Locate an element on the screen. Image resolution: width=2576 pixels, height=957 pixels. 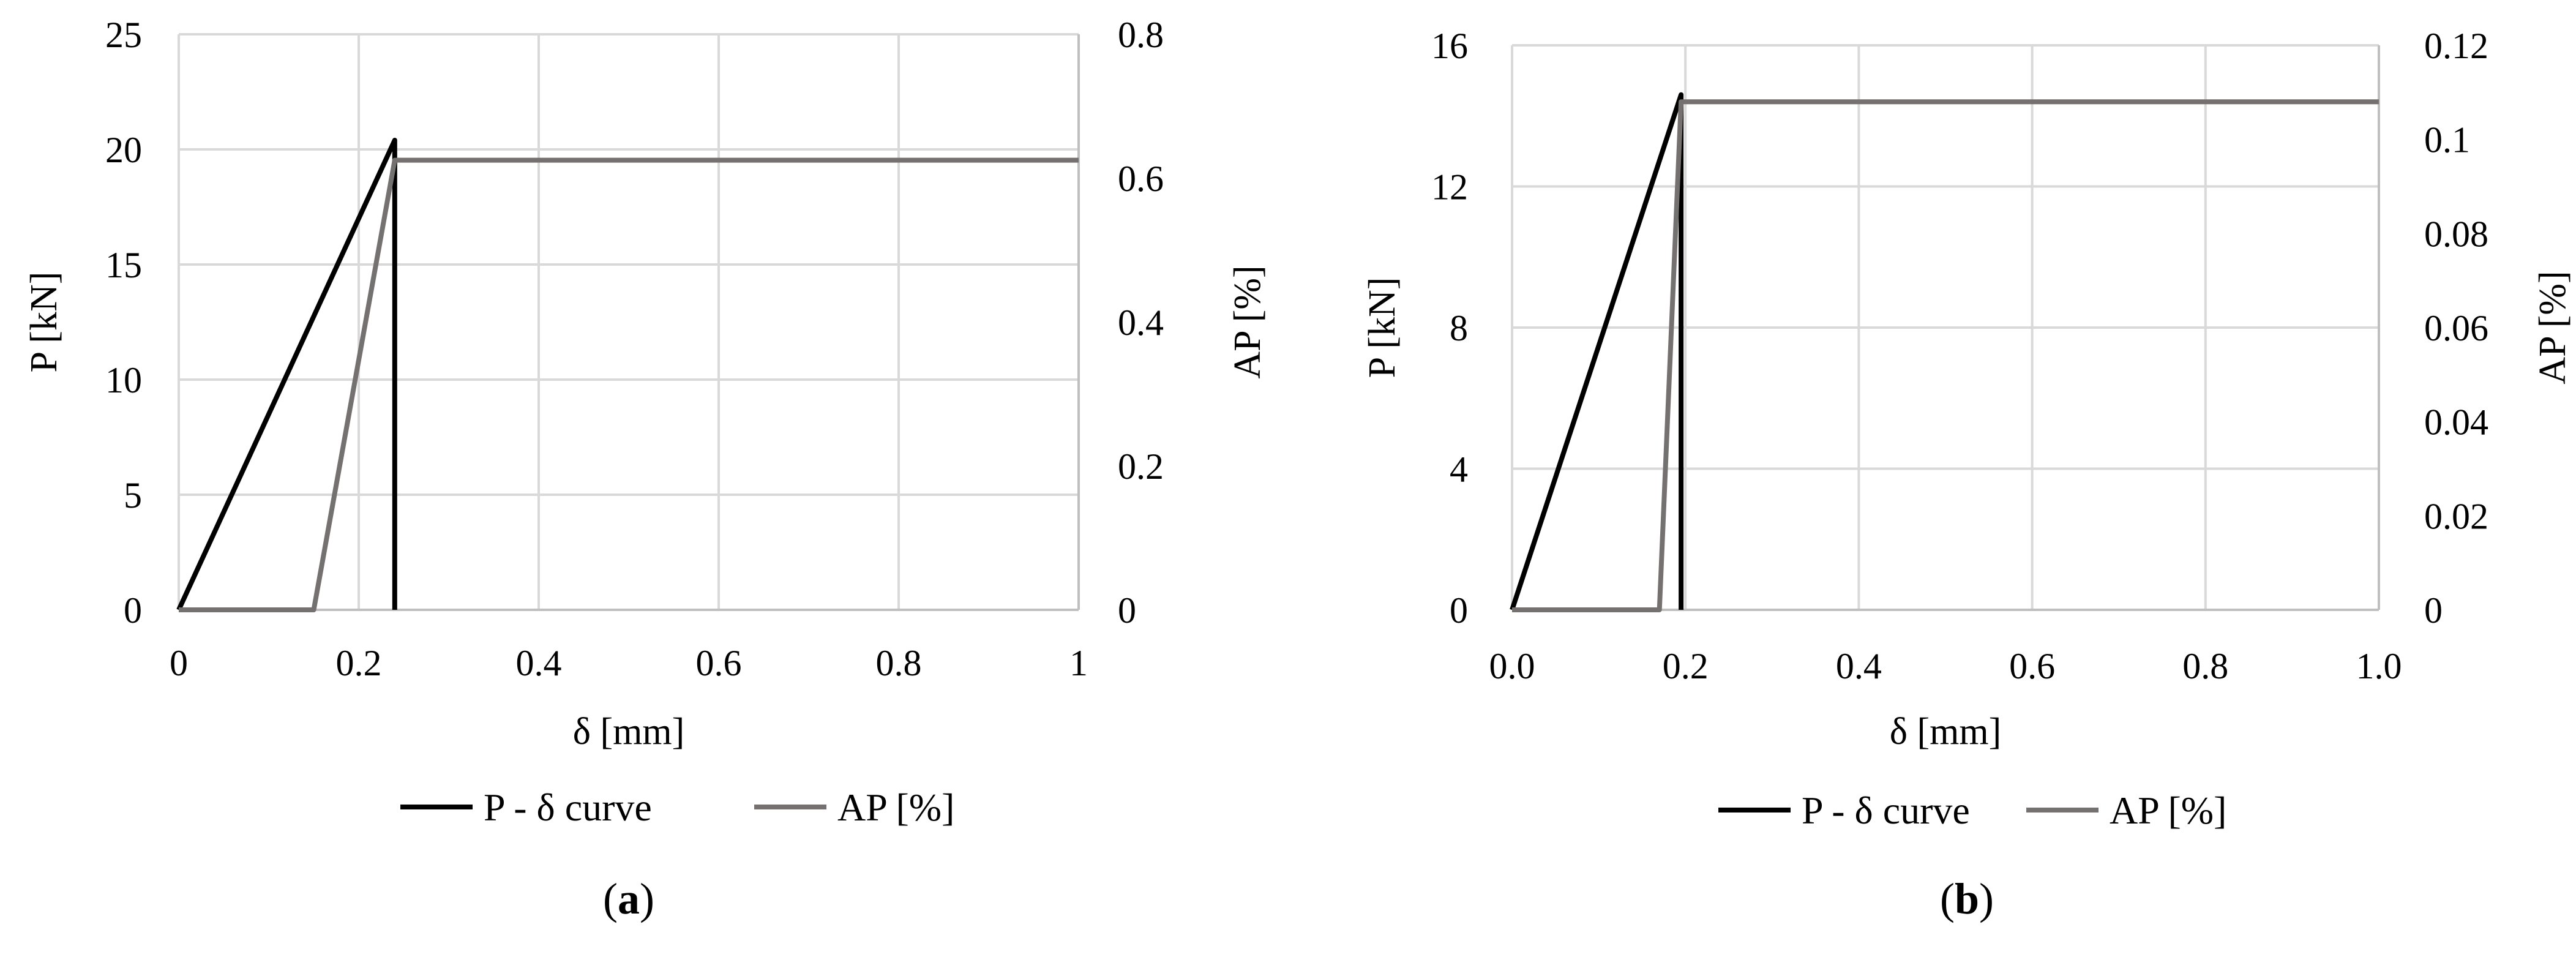
y-tick-label: 4 is located at coordinates (1459, 469).